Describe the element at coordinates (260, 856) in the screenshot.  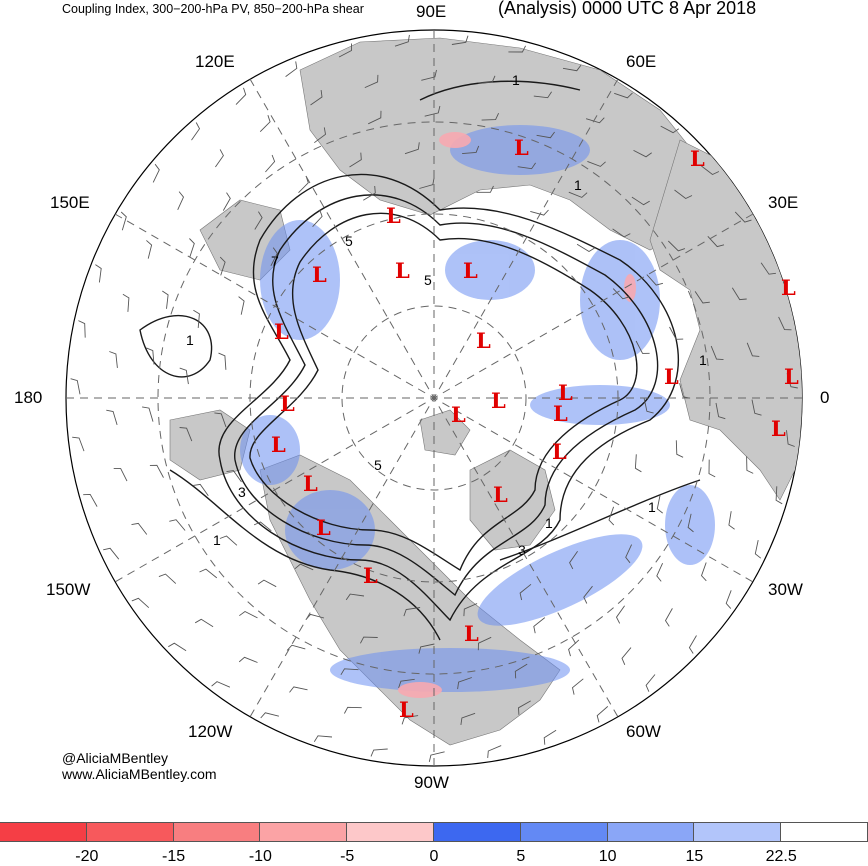
I see `colorbar-tick-label: -10` at that location.